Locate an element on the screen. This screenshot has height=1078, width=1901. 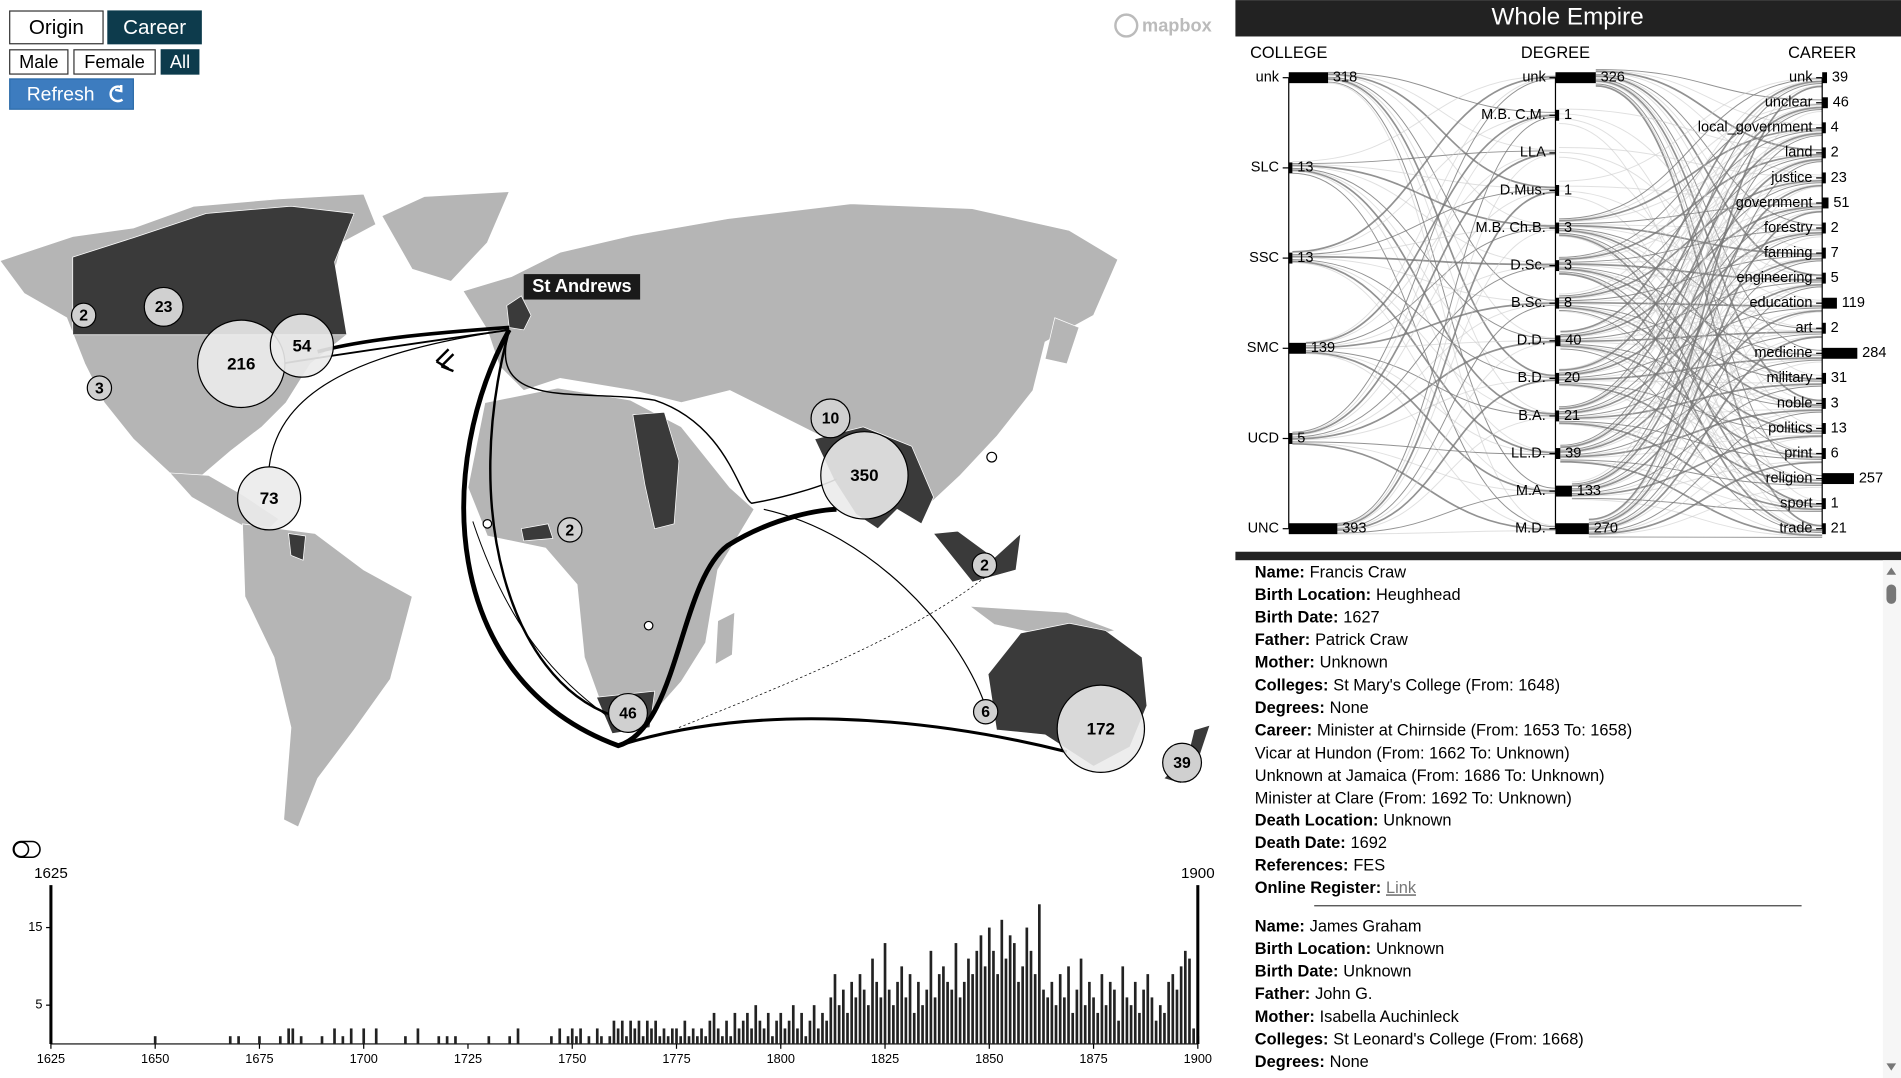
category-label: M.D. is located at coordinates (1530, 529).